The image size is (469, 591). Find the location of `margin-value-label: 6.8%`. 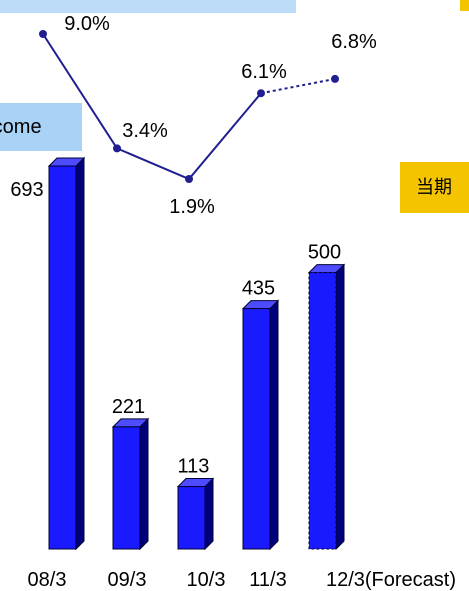

margin-value-label: 6.8% is located at coordinates (354, 42).